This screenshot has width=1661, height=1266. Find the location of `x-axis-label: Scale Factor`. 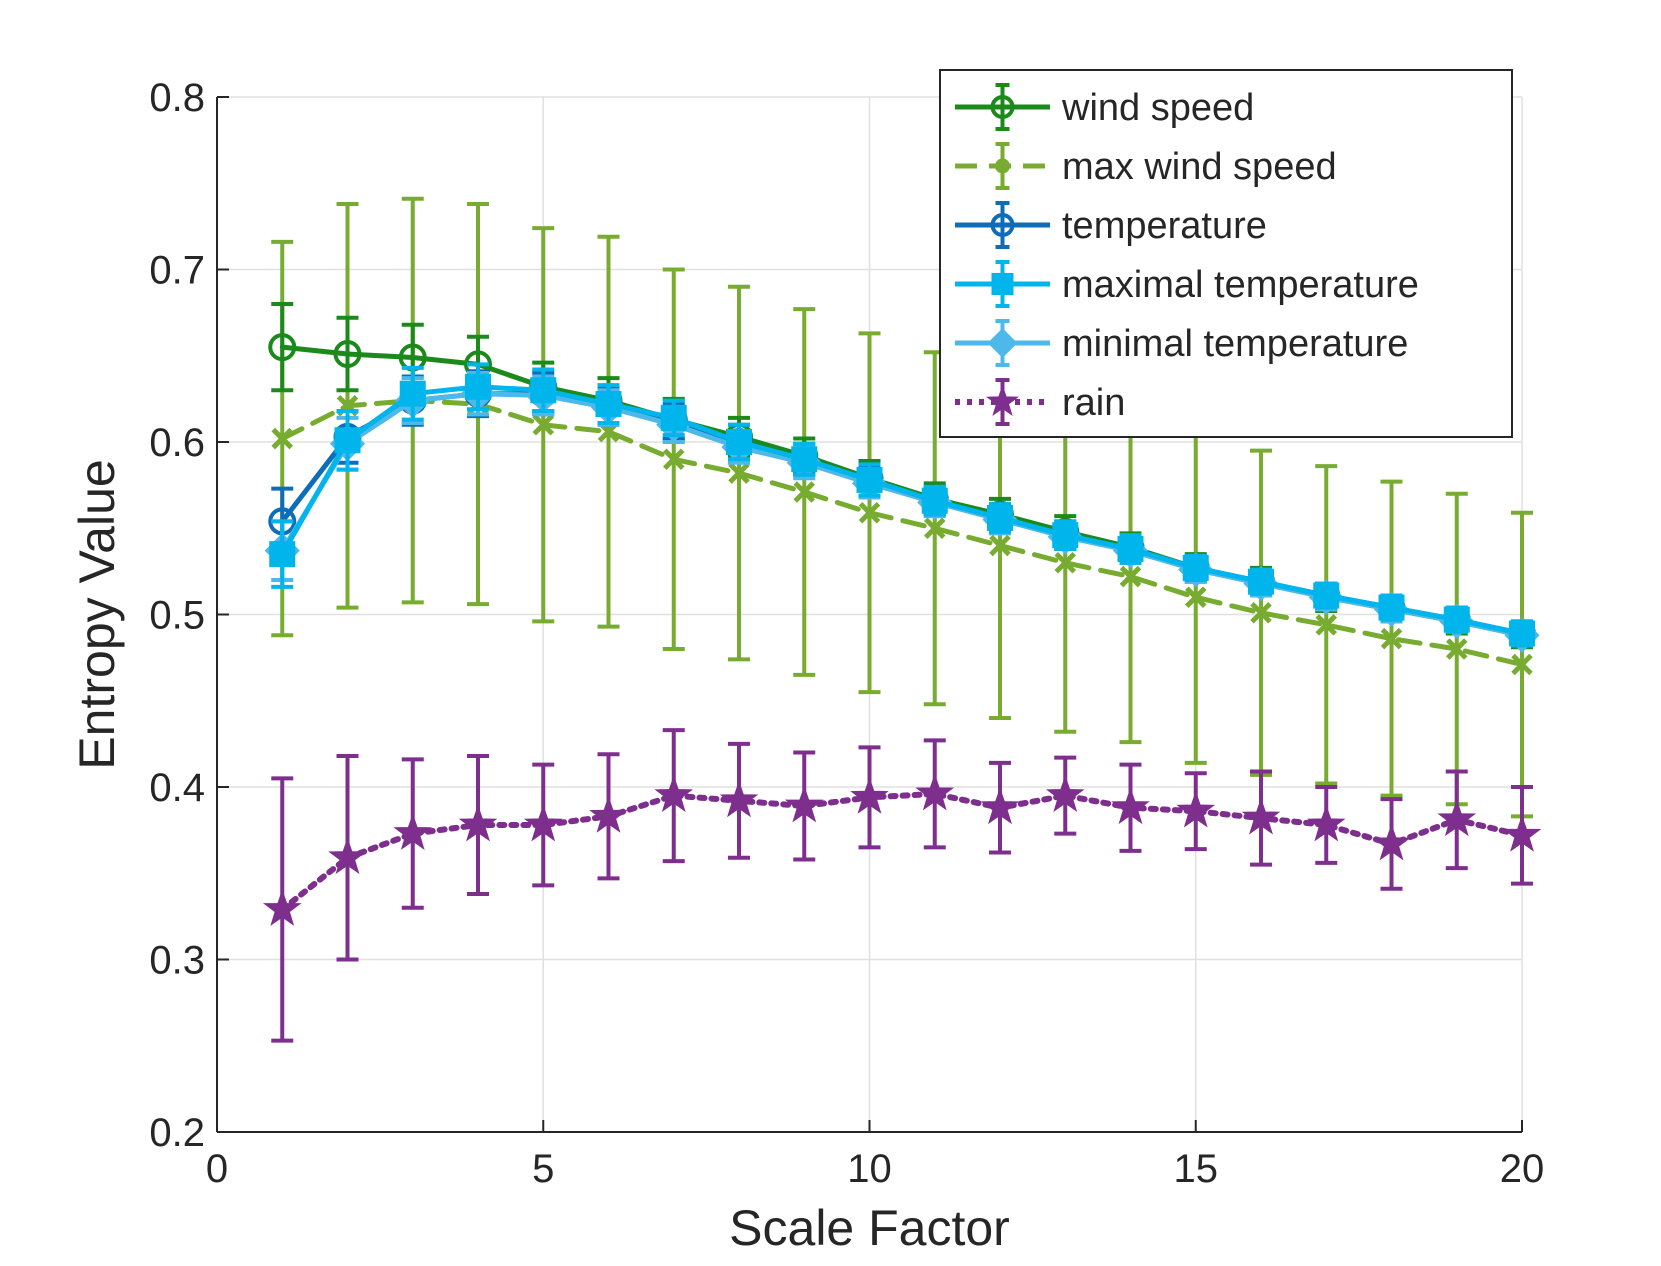

x-axis-label: Scale Factor is located at coordinates (869, 1228).